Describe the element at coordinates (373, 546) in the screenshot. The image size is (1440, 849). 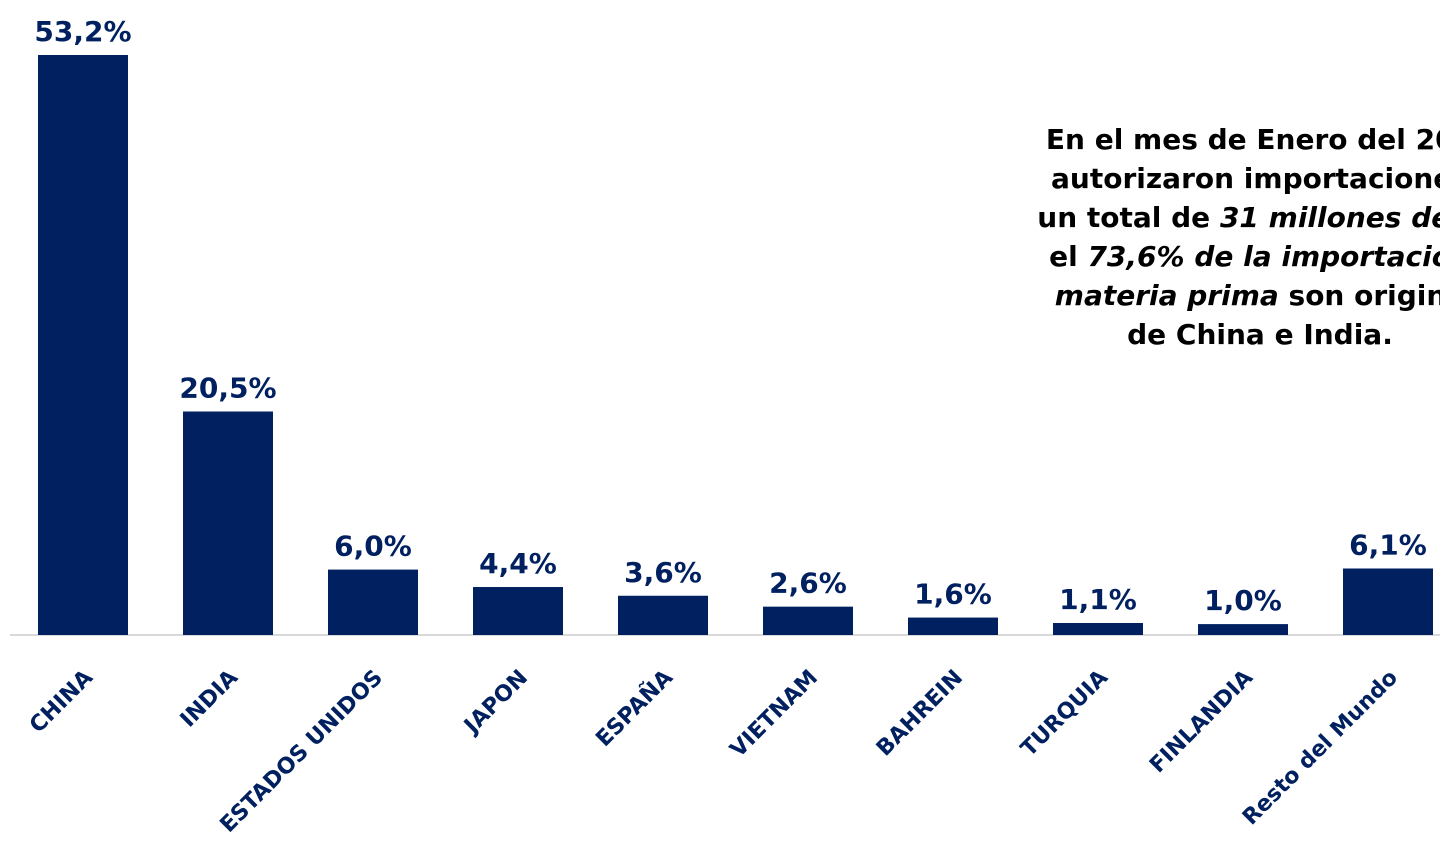
I see `data-label: 6,0%` at that location.